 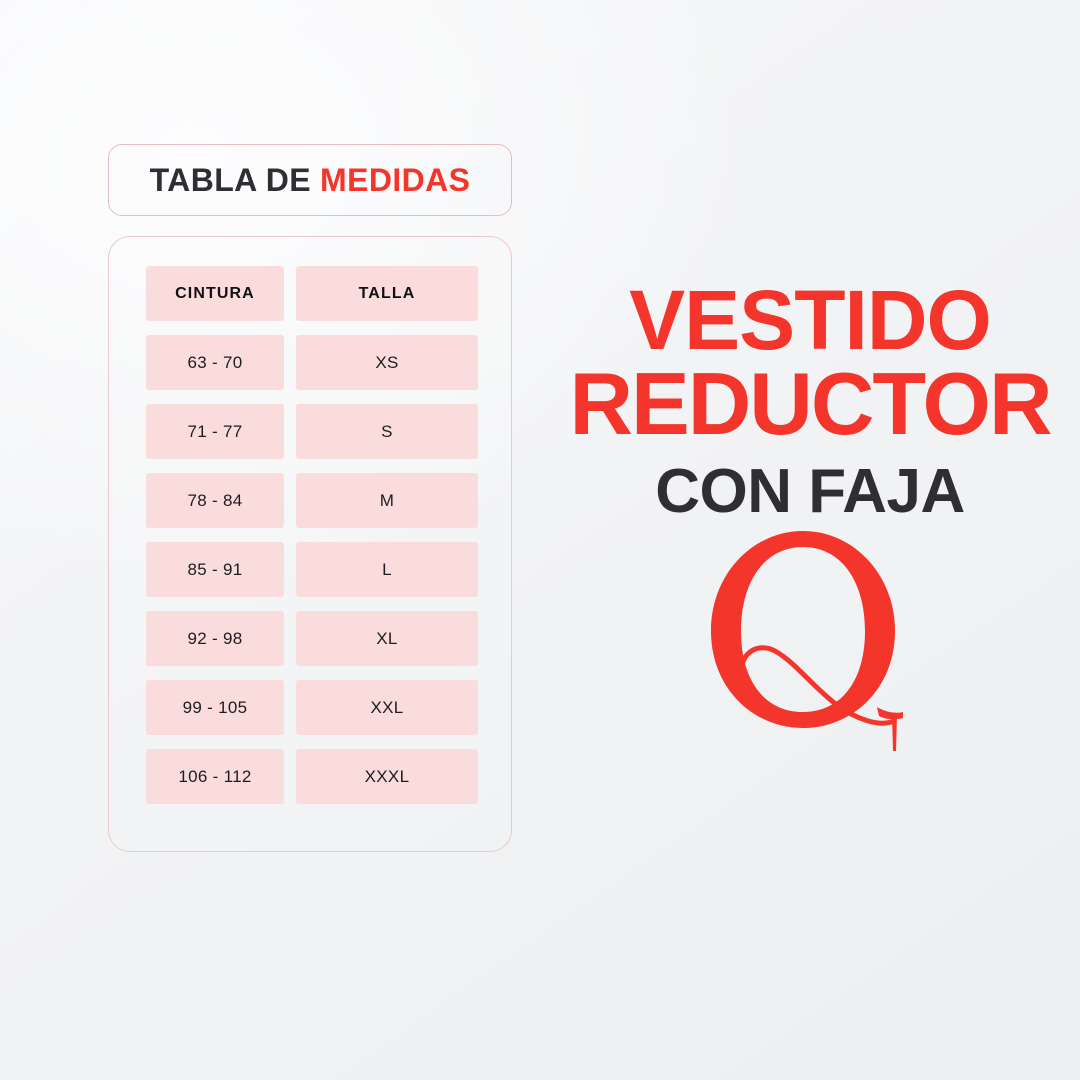 What do you see at coordinates (810, 491) in the screenshot?
I see `promo-subheadline: CON FAJA` at bounding box center [810, 491].